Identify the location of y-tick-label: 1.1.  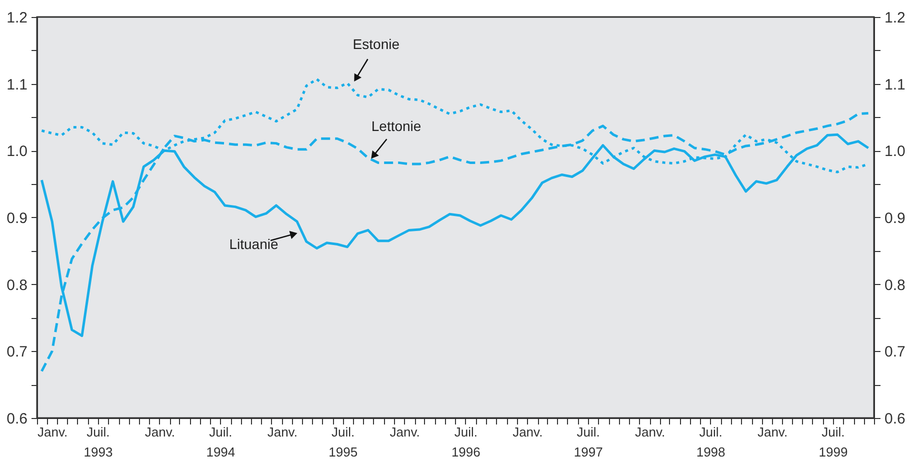
(17, 85).